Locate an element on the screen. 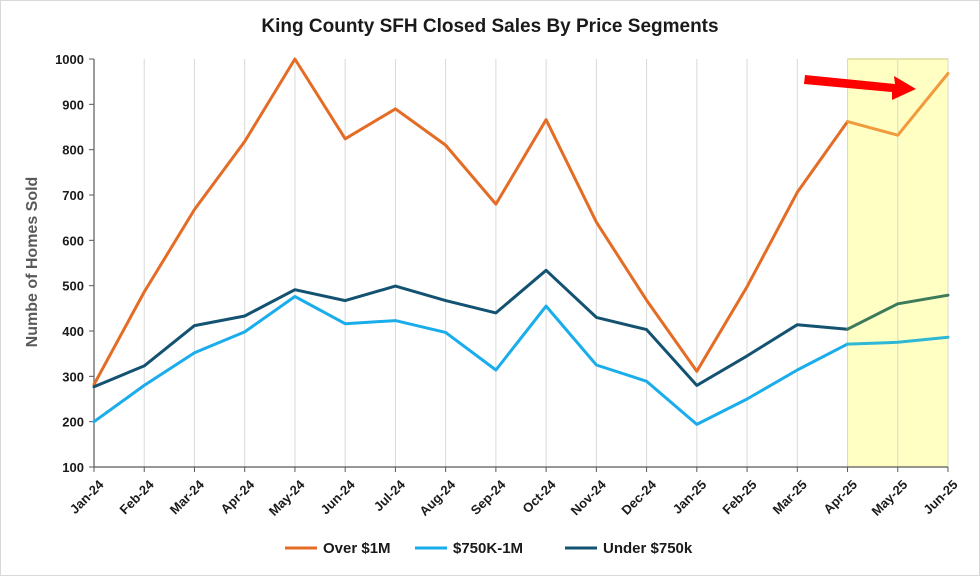 The image size is (980, 576). x-tick-label-jan-24: Jan-24 is located at coordinates (87, 496).